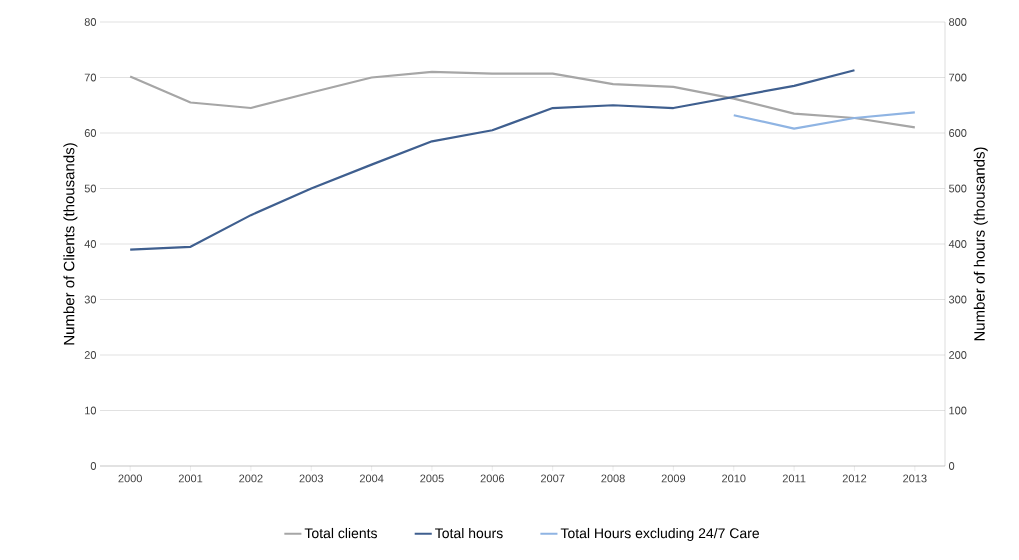 The image size is (1019, 560). I want to click on y2-tick-label: 0, so click(951, 466).